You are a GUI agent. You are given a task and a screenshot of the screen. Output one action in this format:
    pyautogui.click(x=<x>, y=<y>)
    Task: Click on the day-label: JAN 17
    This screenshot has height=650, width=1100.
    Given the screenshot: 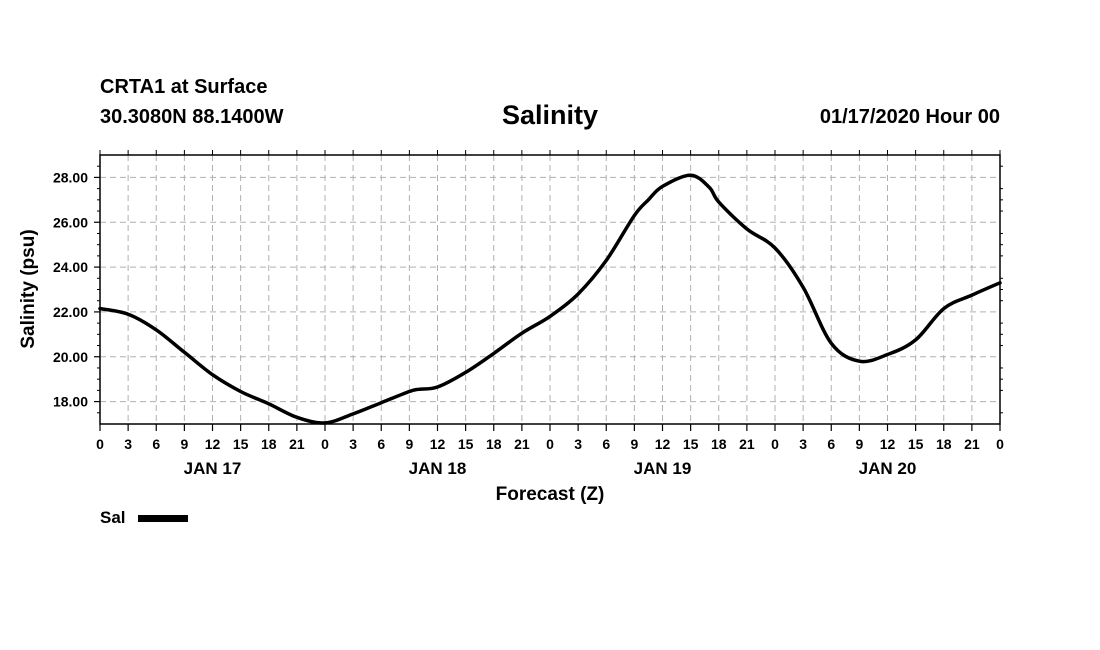 What is the action you would take?
    pyautogui.click(x=213, y=468)
    